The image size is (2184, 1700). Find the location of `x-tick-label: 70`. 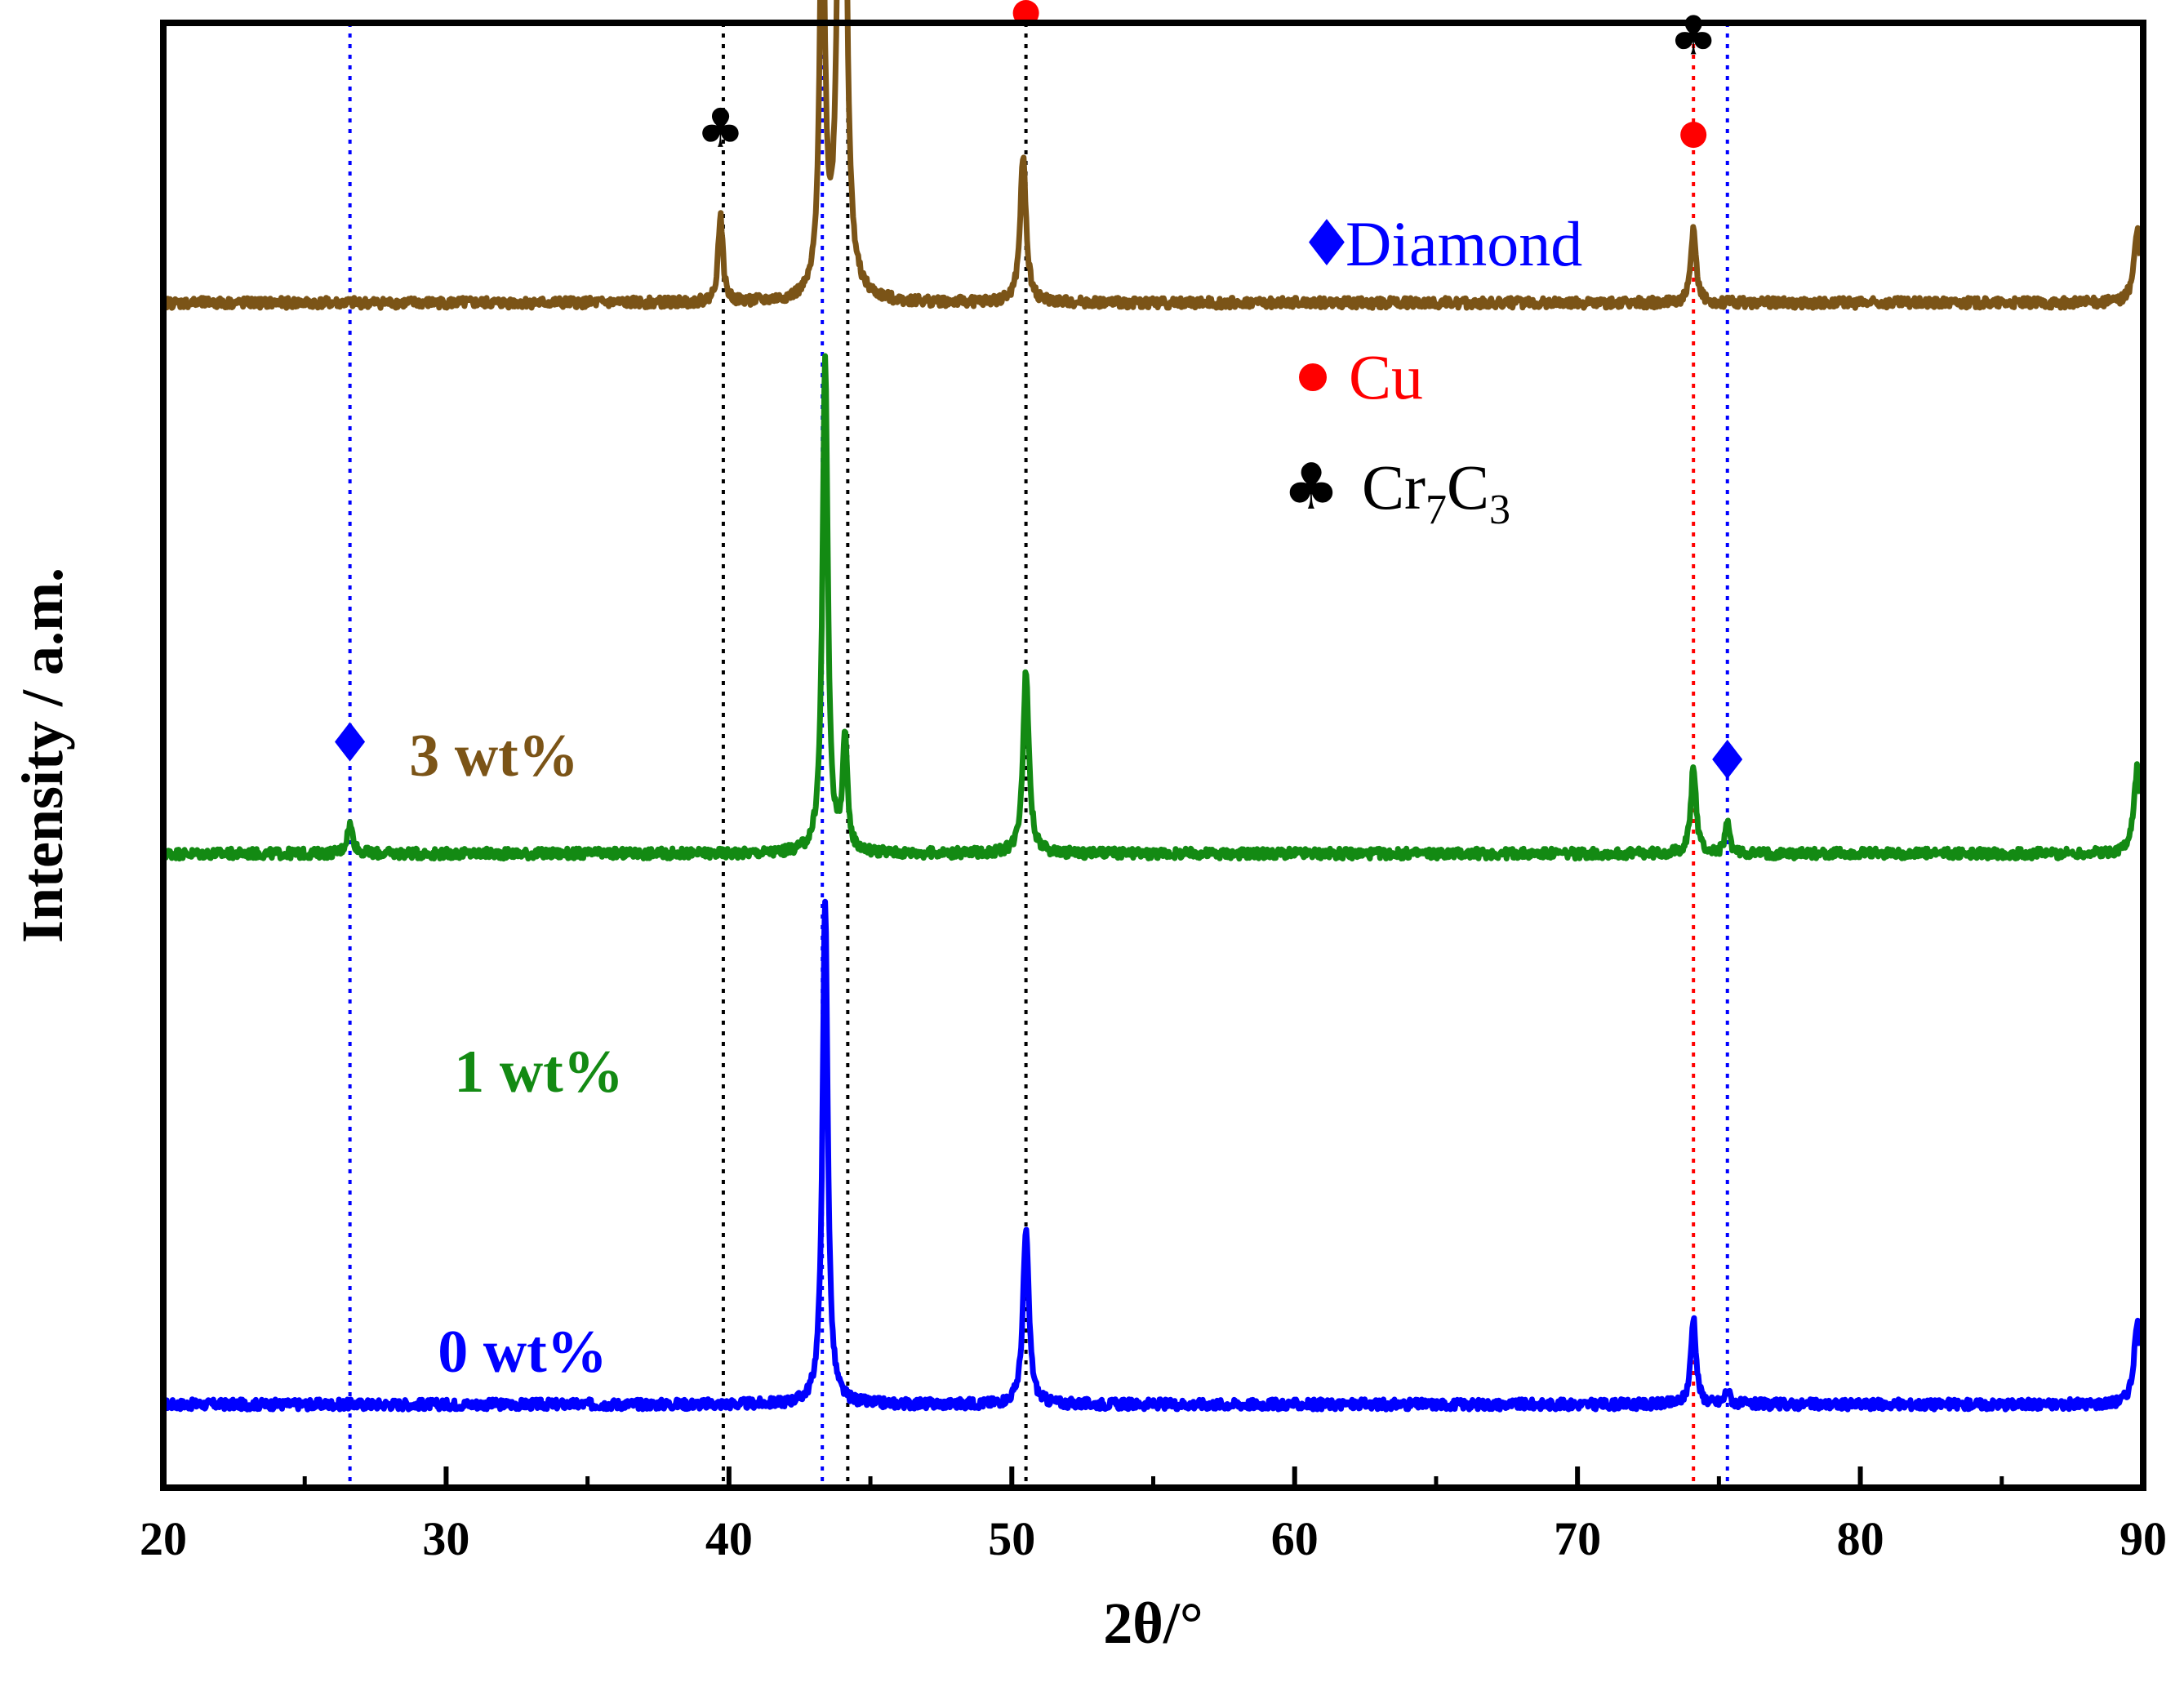

x-tick-label: 70 is located at coordinates (1578, 1538).